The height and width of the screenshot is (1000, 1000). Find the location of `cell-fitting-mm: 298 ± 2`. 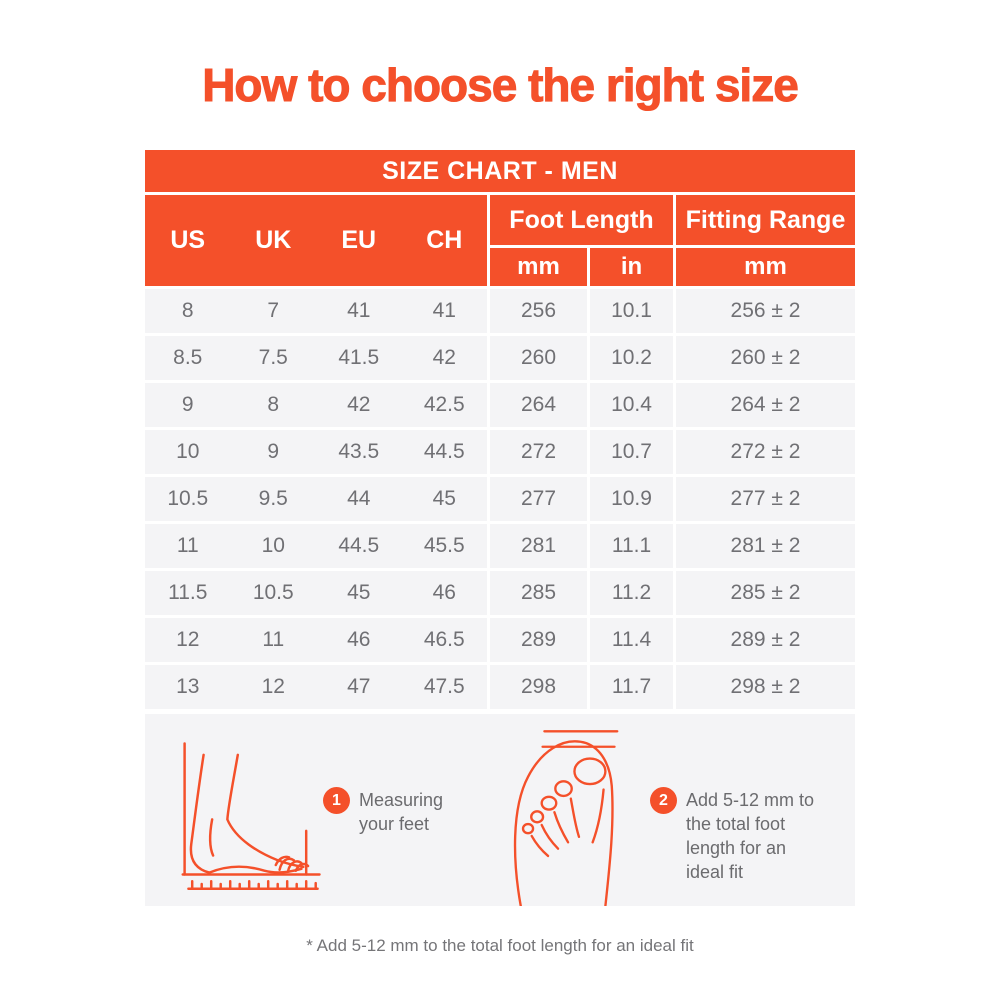

cell-fitting-mm: 298 ± 2 is located at coordinates (765, 687).